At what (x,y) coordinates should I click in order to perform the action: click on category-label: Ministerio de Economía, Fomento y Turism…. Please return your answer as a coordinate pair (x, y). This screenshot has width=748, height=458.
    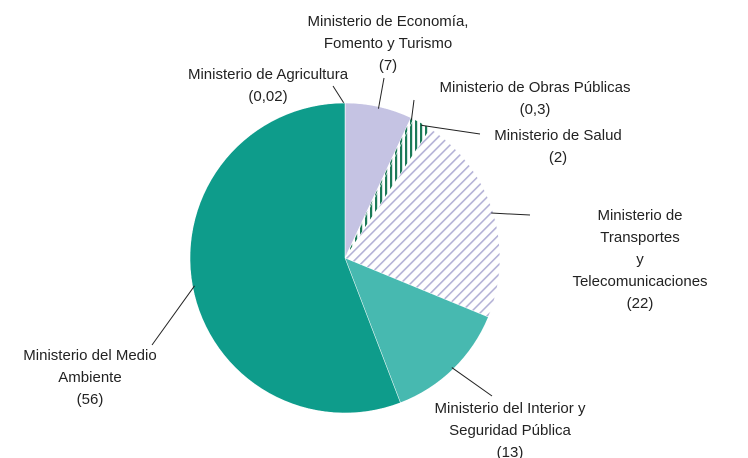
    Looking at the image, I should click on (388, 32).